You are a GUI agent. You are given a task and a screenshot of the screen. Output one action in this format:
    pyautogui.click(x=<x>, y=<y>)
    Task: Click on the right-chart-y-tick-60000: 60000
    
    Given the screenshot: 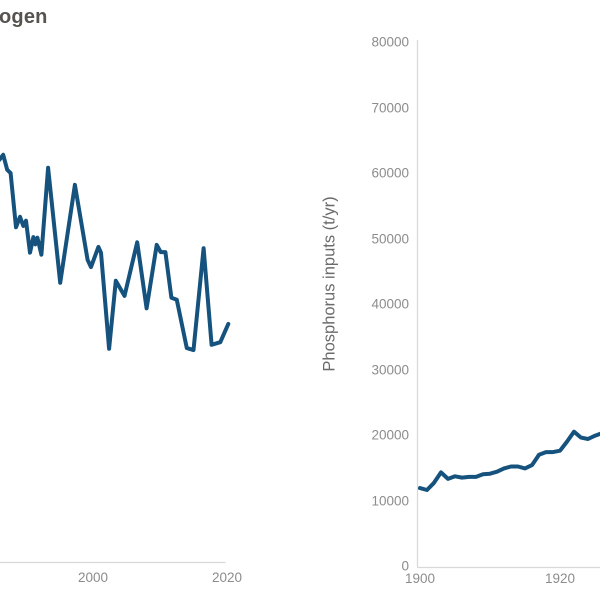 What is the action you would take?
    pyautogui.click(x=390, y=173)
    